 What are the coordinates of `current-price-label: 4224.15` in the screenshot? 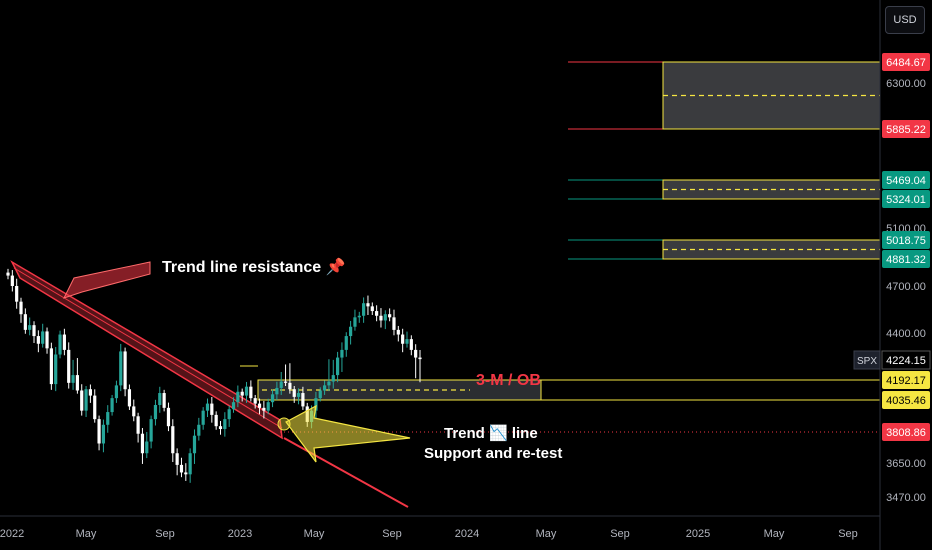 It's located at (906, 361).